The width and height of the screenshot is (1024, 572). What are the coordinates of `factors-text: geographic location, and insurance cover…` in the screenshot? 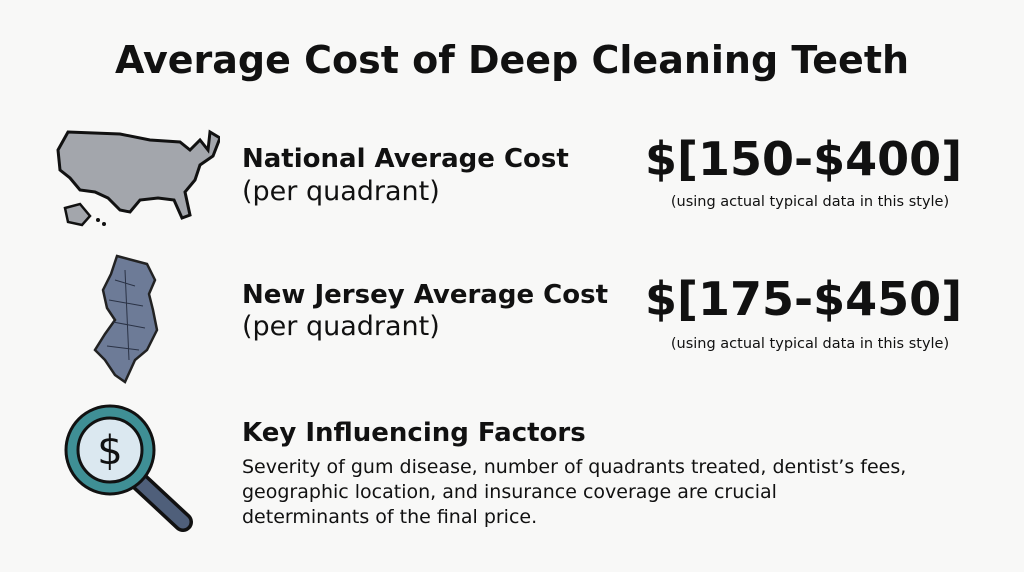 It's located at (509, 492).